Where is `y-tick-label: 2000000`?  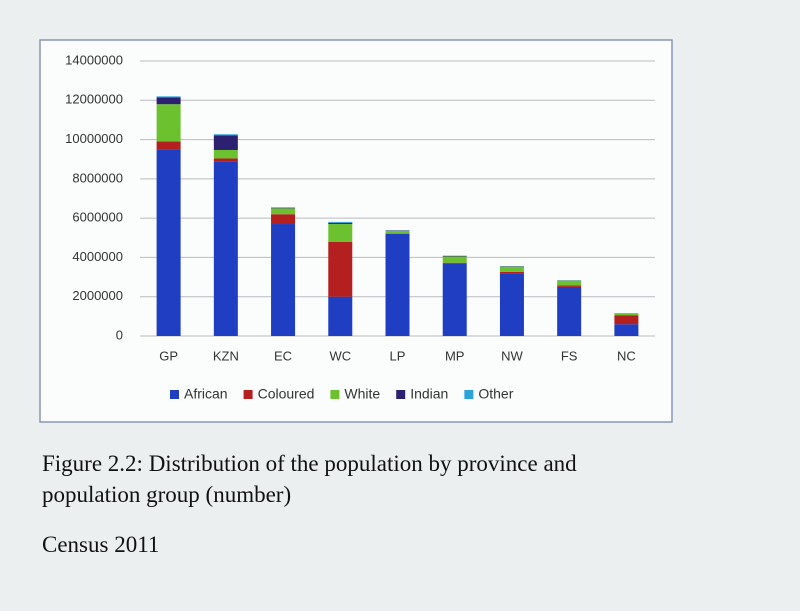 y-tick-label: 2000000 is located at coordinates (97, 295).